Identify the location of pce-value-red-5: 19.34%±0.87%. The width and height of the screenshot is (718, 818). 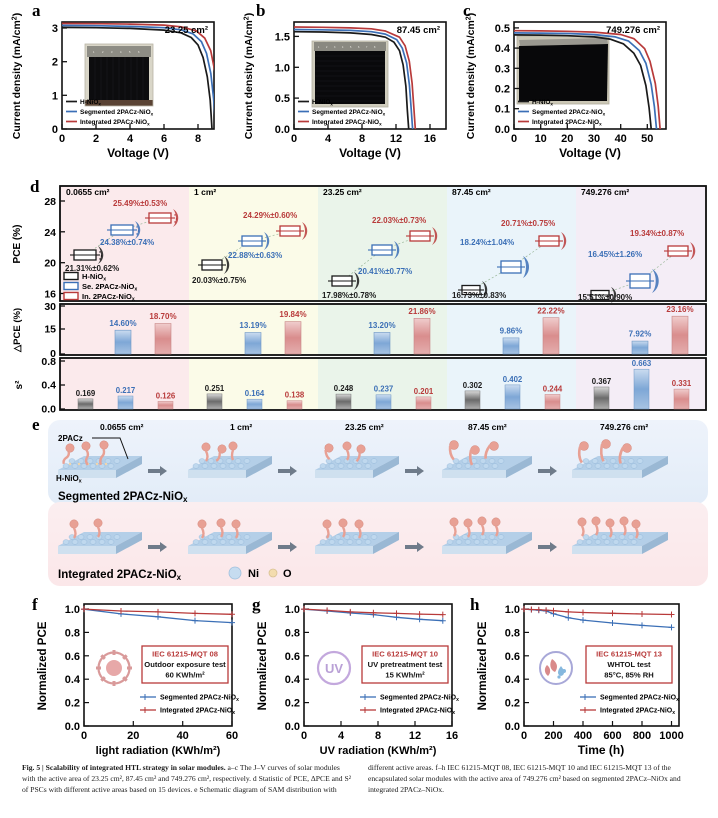
(657, 233).